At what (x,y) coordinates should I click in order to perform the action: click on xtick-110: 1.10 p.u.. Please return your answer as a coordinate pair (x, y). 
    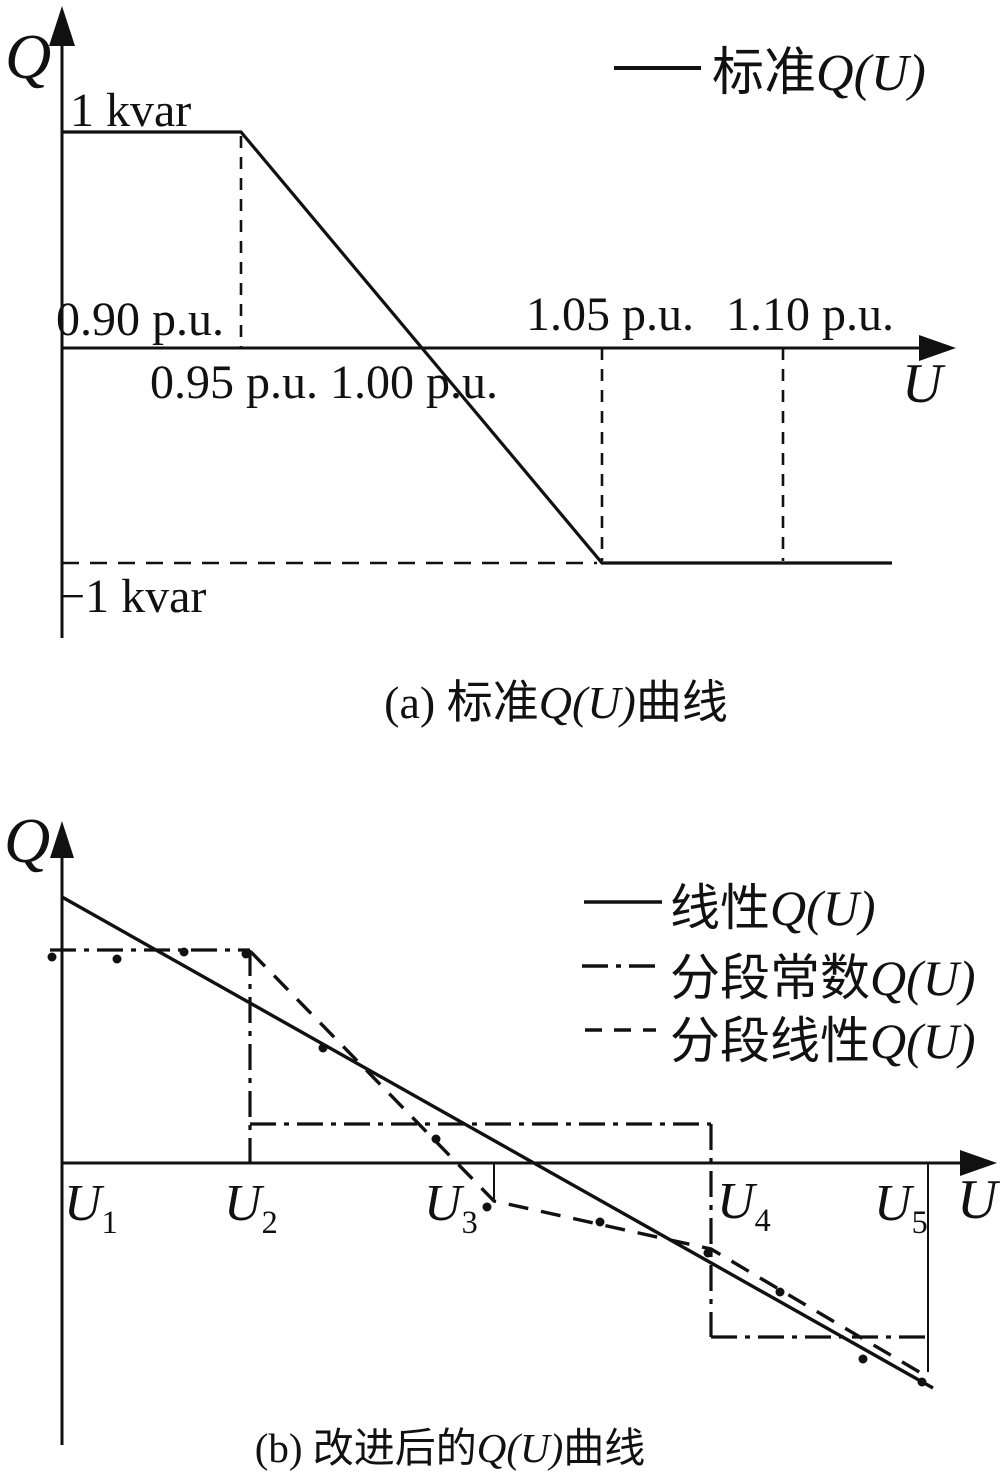
    Looking at the image, I should click on (810, 314).